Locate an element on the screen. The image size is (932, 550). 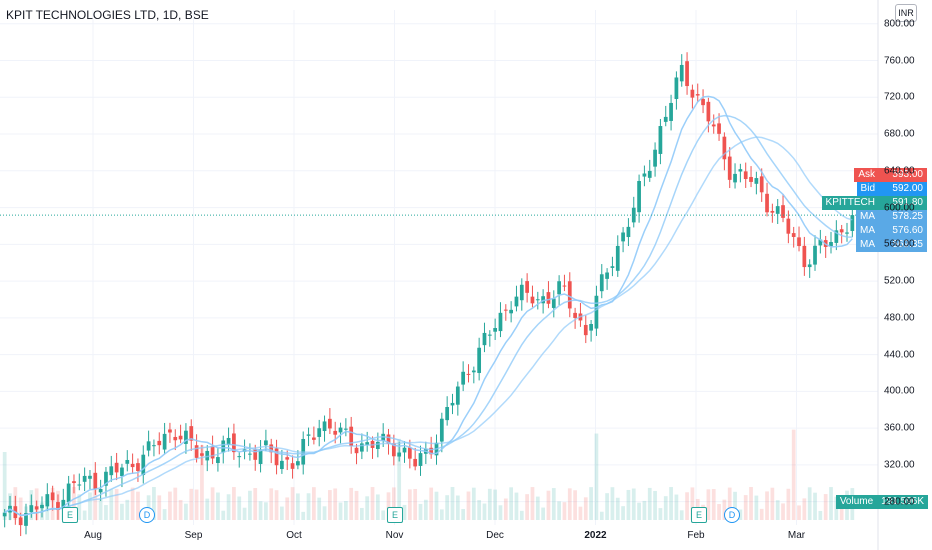
y-tick-label: 400.00 is located at coordinates (899, 391).